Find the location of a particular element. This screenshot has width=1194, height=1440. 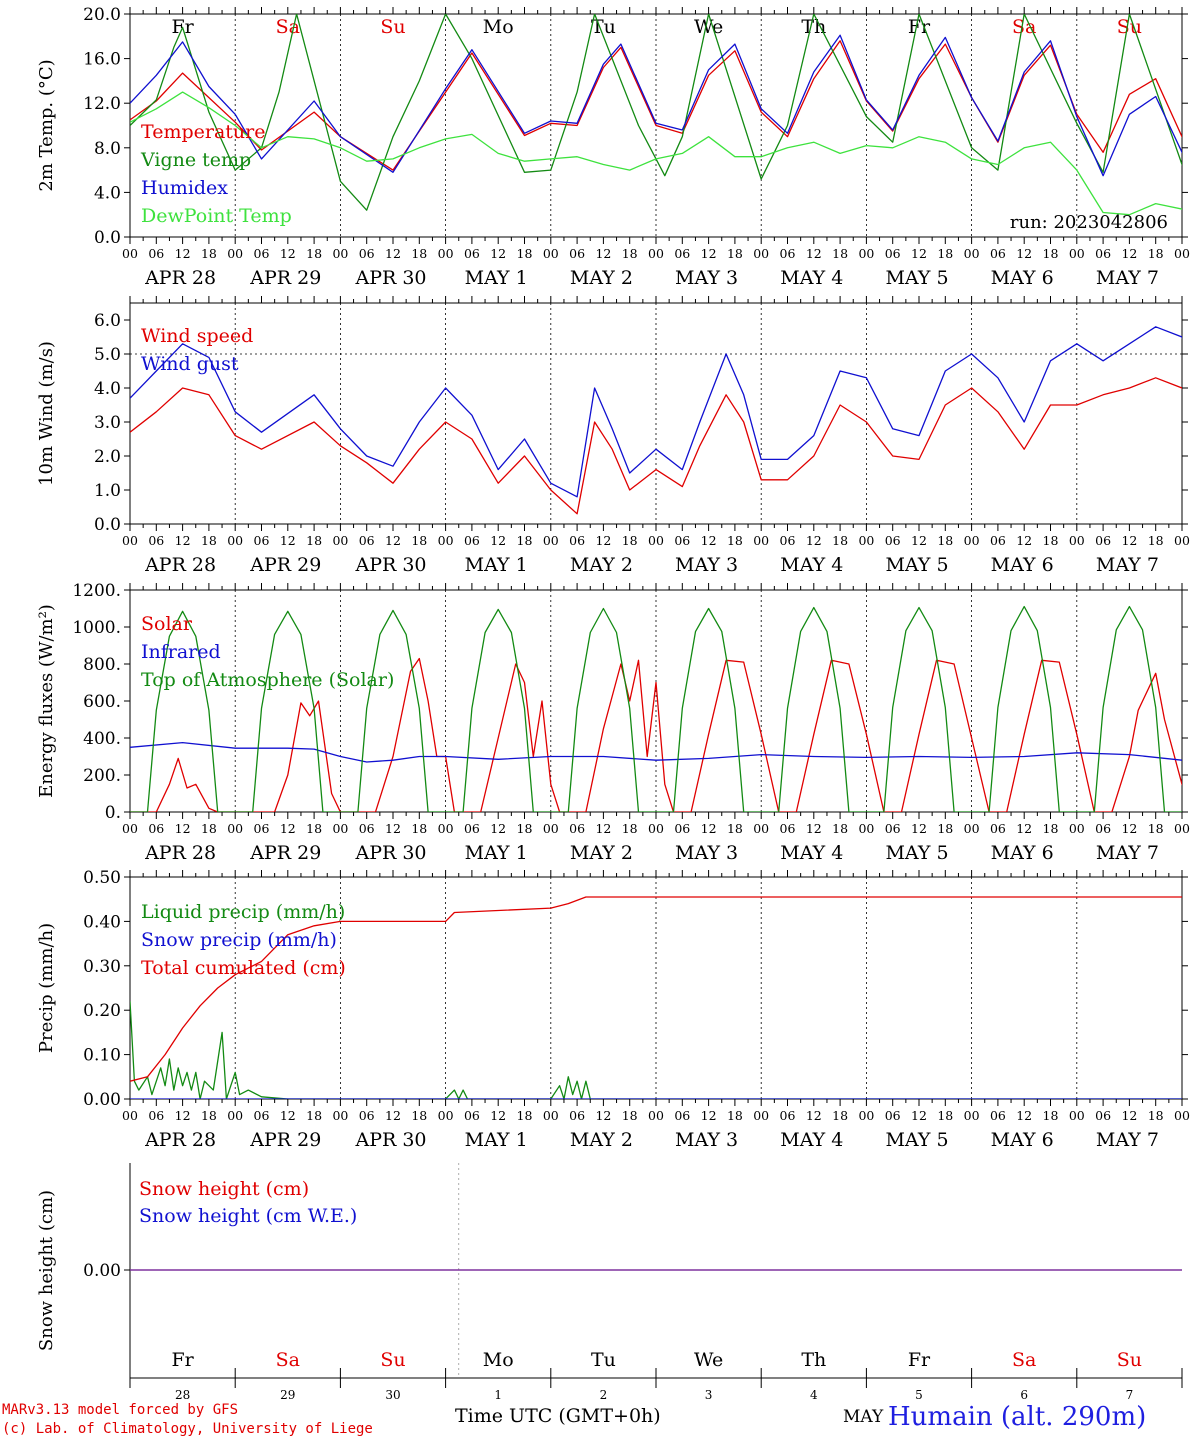

day-number-label: 29 is located at coordinates (287, 1395).